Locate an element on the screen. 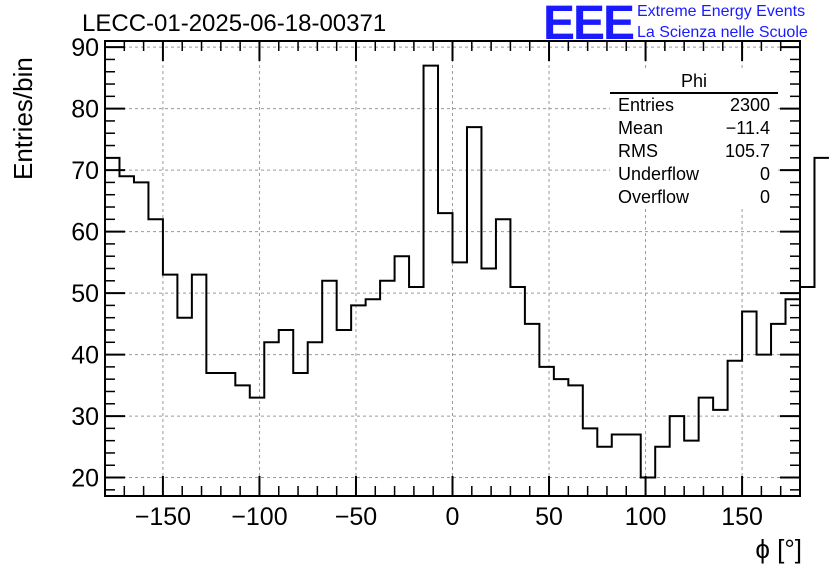 The width and height of the screenshot is (836, 572). stats-value: 105.7 is located at coordinates (747, 151).